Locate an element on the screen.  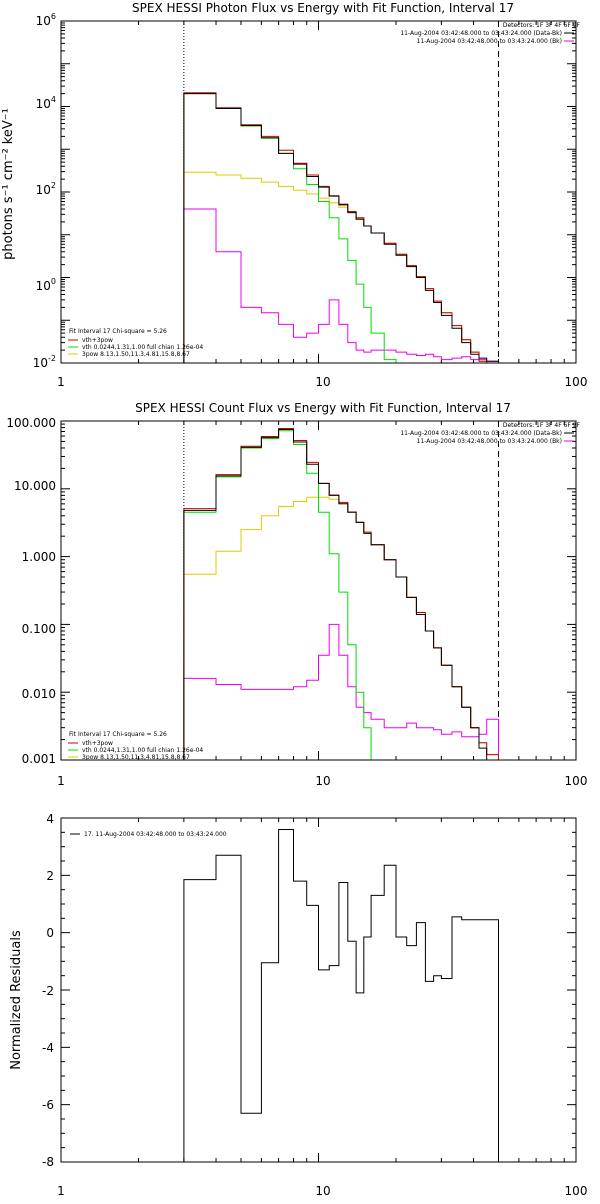
photon-x-tick-1: 1 is located at coordinates (61, 382).